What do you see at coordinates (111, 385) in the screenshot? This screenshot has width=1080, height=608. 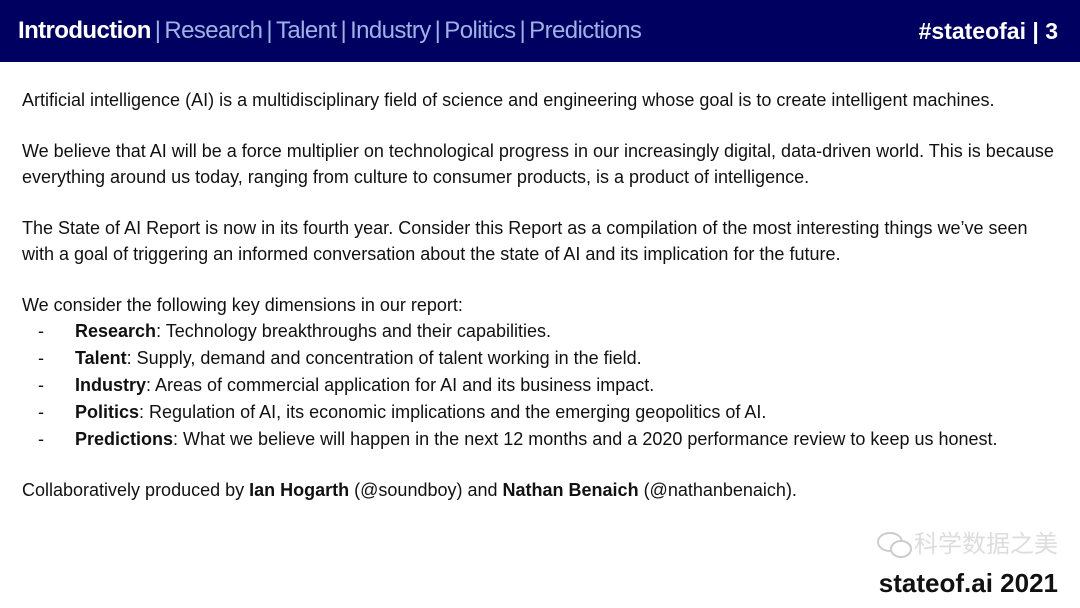 I see `item-term: Industry` at bounding box center [111, 385].